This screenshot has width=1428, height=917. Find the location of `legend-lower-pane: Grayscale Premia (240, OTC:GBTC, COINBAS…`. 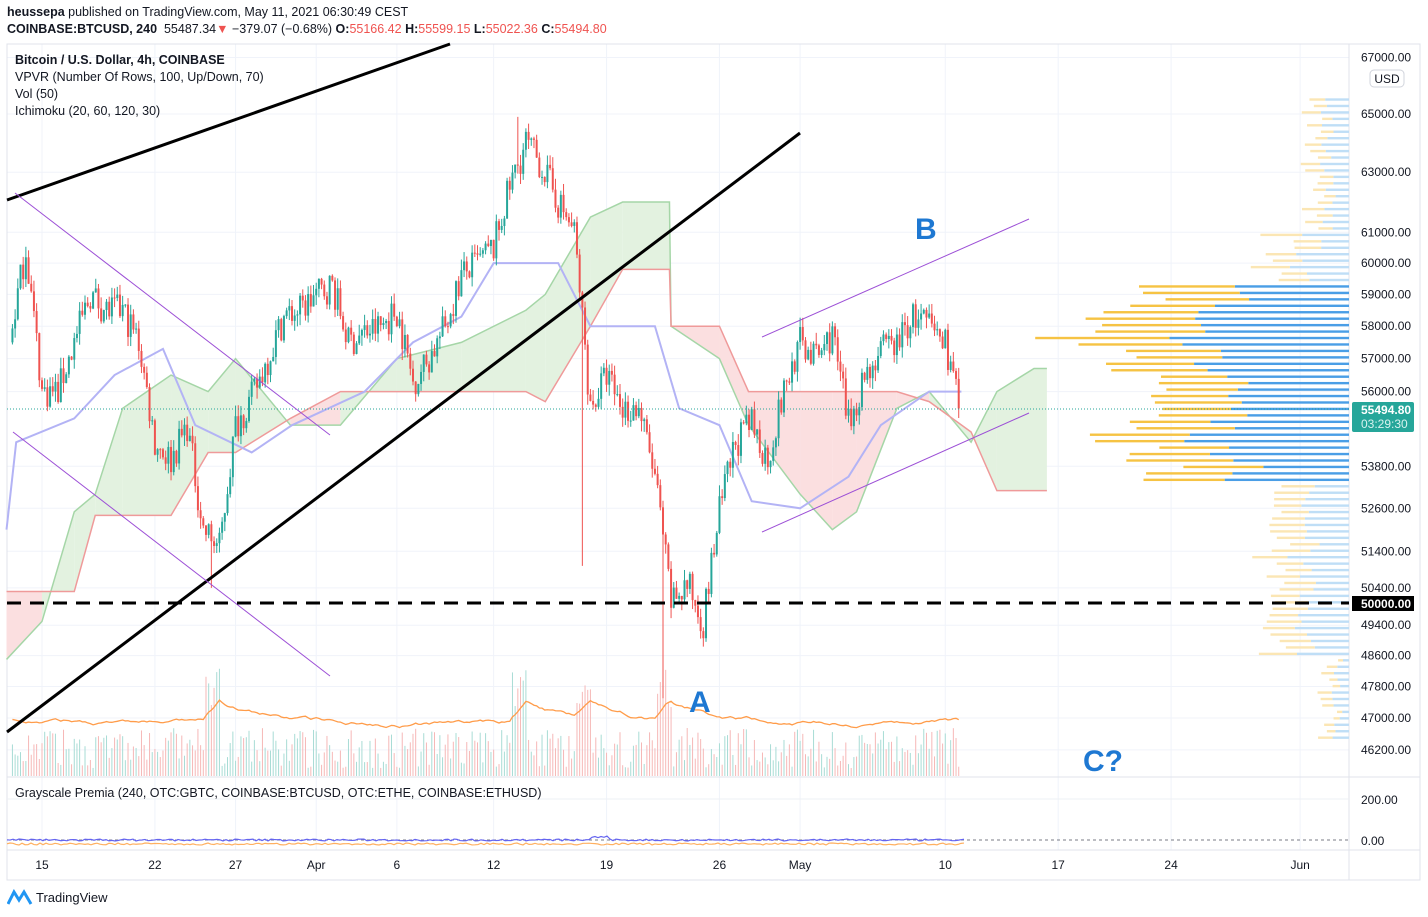

legend-lower-pane: Grayscale Premia (240, OTC:GBTC, COINBAS… is located at coordinates (278, 793).